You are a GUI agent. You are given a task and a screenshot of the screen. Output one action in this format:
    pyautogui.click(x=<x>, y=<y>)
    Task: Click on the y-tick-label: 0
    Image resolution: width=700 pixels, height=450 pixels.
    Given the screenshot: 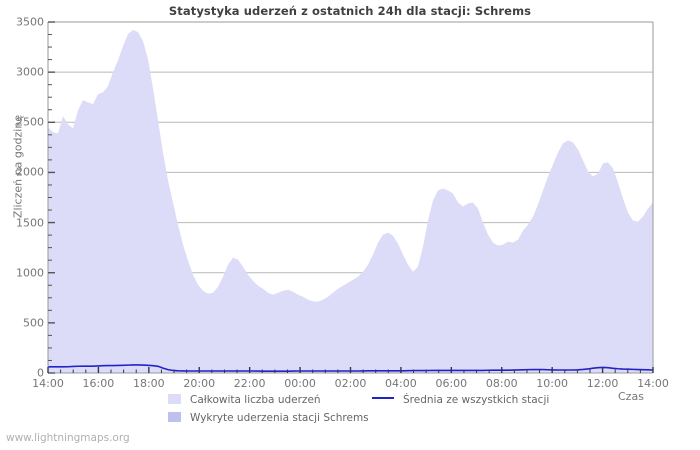 What is the action you would take?
    pyautogui.click(x=40, y=373)
    